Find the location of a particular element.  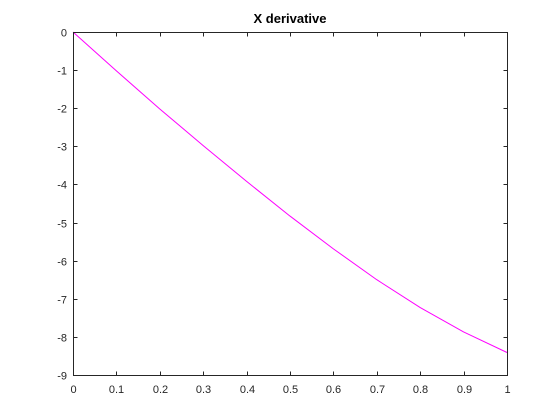

x-tick-label: 0.1 is located at coordinates (116, 390).